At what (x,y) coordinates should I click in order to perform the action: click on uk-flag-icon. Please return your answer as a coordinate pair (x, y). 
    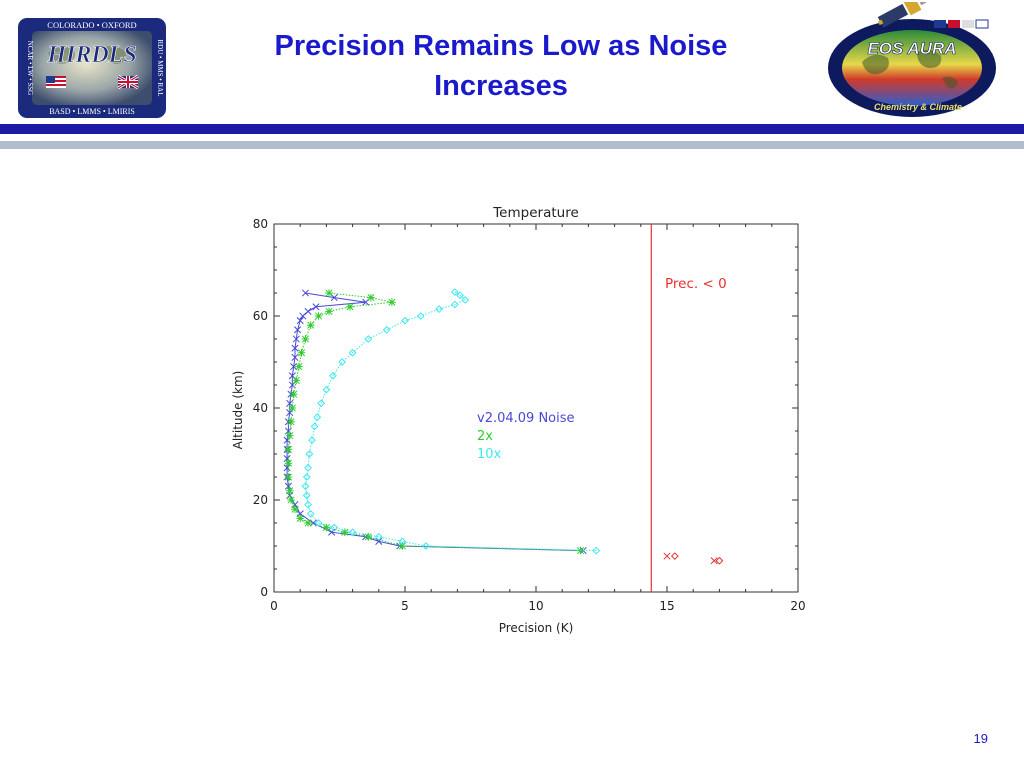
    Looking at the image, I should click on (128, 82).